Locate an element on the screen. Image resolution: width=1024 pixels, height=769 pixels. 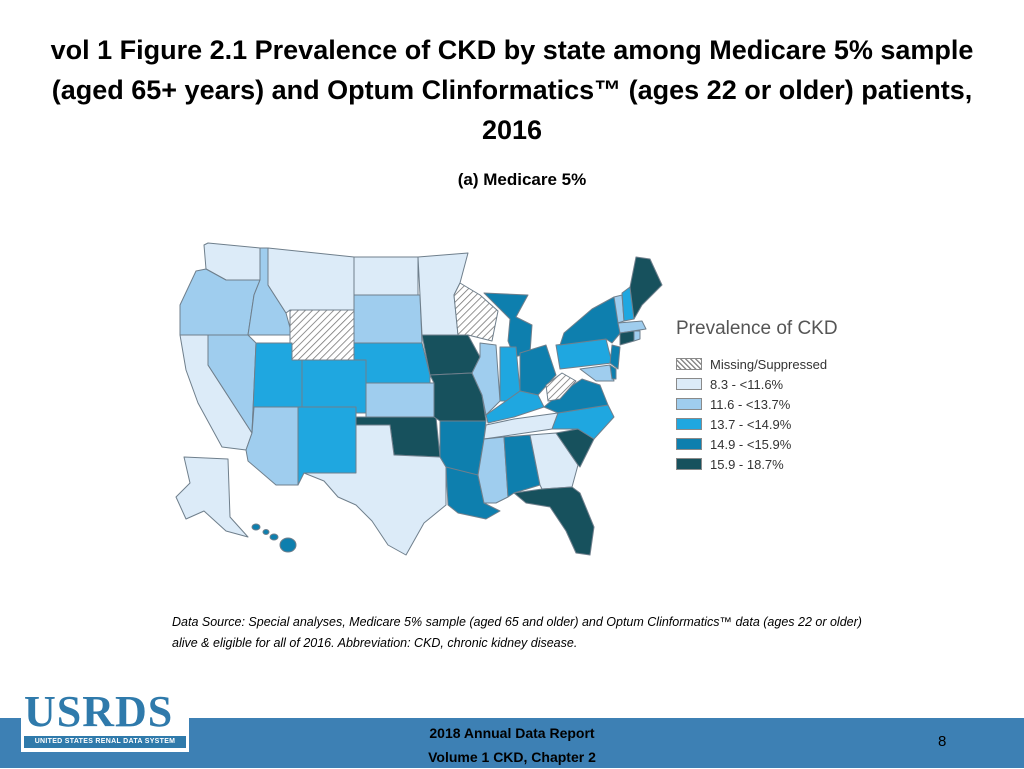
state-ia is located at coordinates (451, 355).